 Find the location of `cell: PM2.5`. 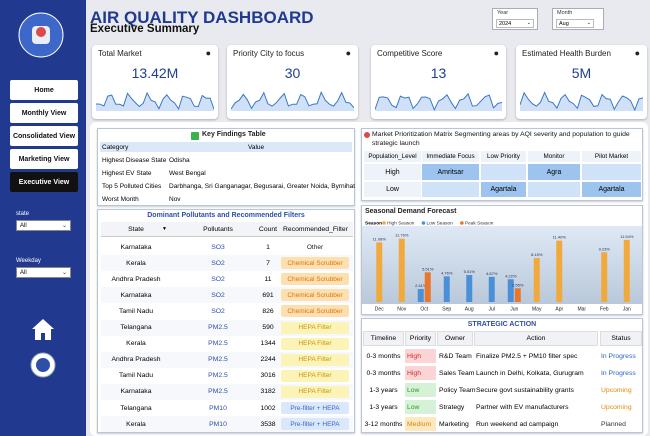

cell: PM2.5 is located at coordinates (218, 327).